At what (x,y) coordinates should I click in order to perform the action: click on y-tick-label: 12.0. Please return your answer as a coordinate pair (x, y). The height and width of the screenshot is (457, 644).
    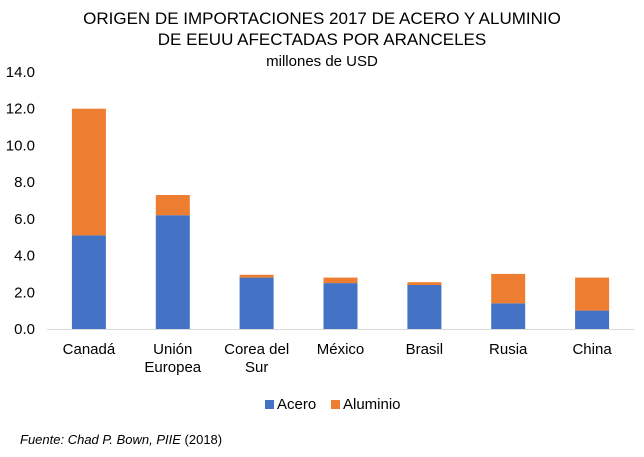
    Looking at the image, I should click on (20, 109).